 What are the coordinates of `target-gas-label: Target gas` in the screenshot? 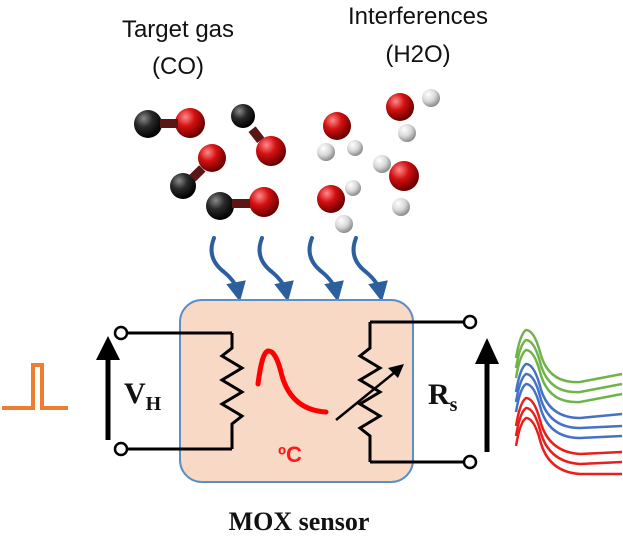 It's located at (178, 29).